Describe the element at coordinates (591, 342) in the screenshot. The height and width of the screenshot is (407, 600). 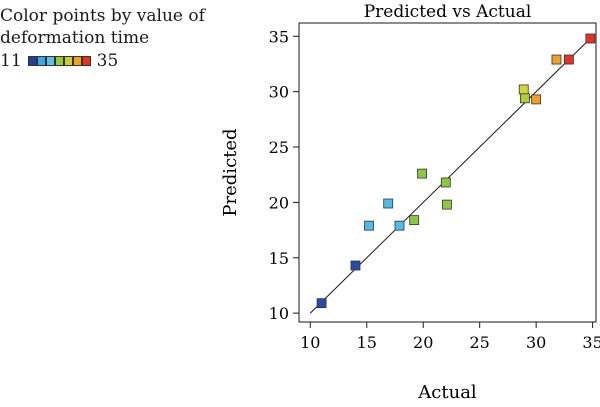
I see `x-tick-label: 35` at that location.